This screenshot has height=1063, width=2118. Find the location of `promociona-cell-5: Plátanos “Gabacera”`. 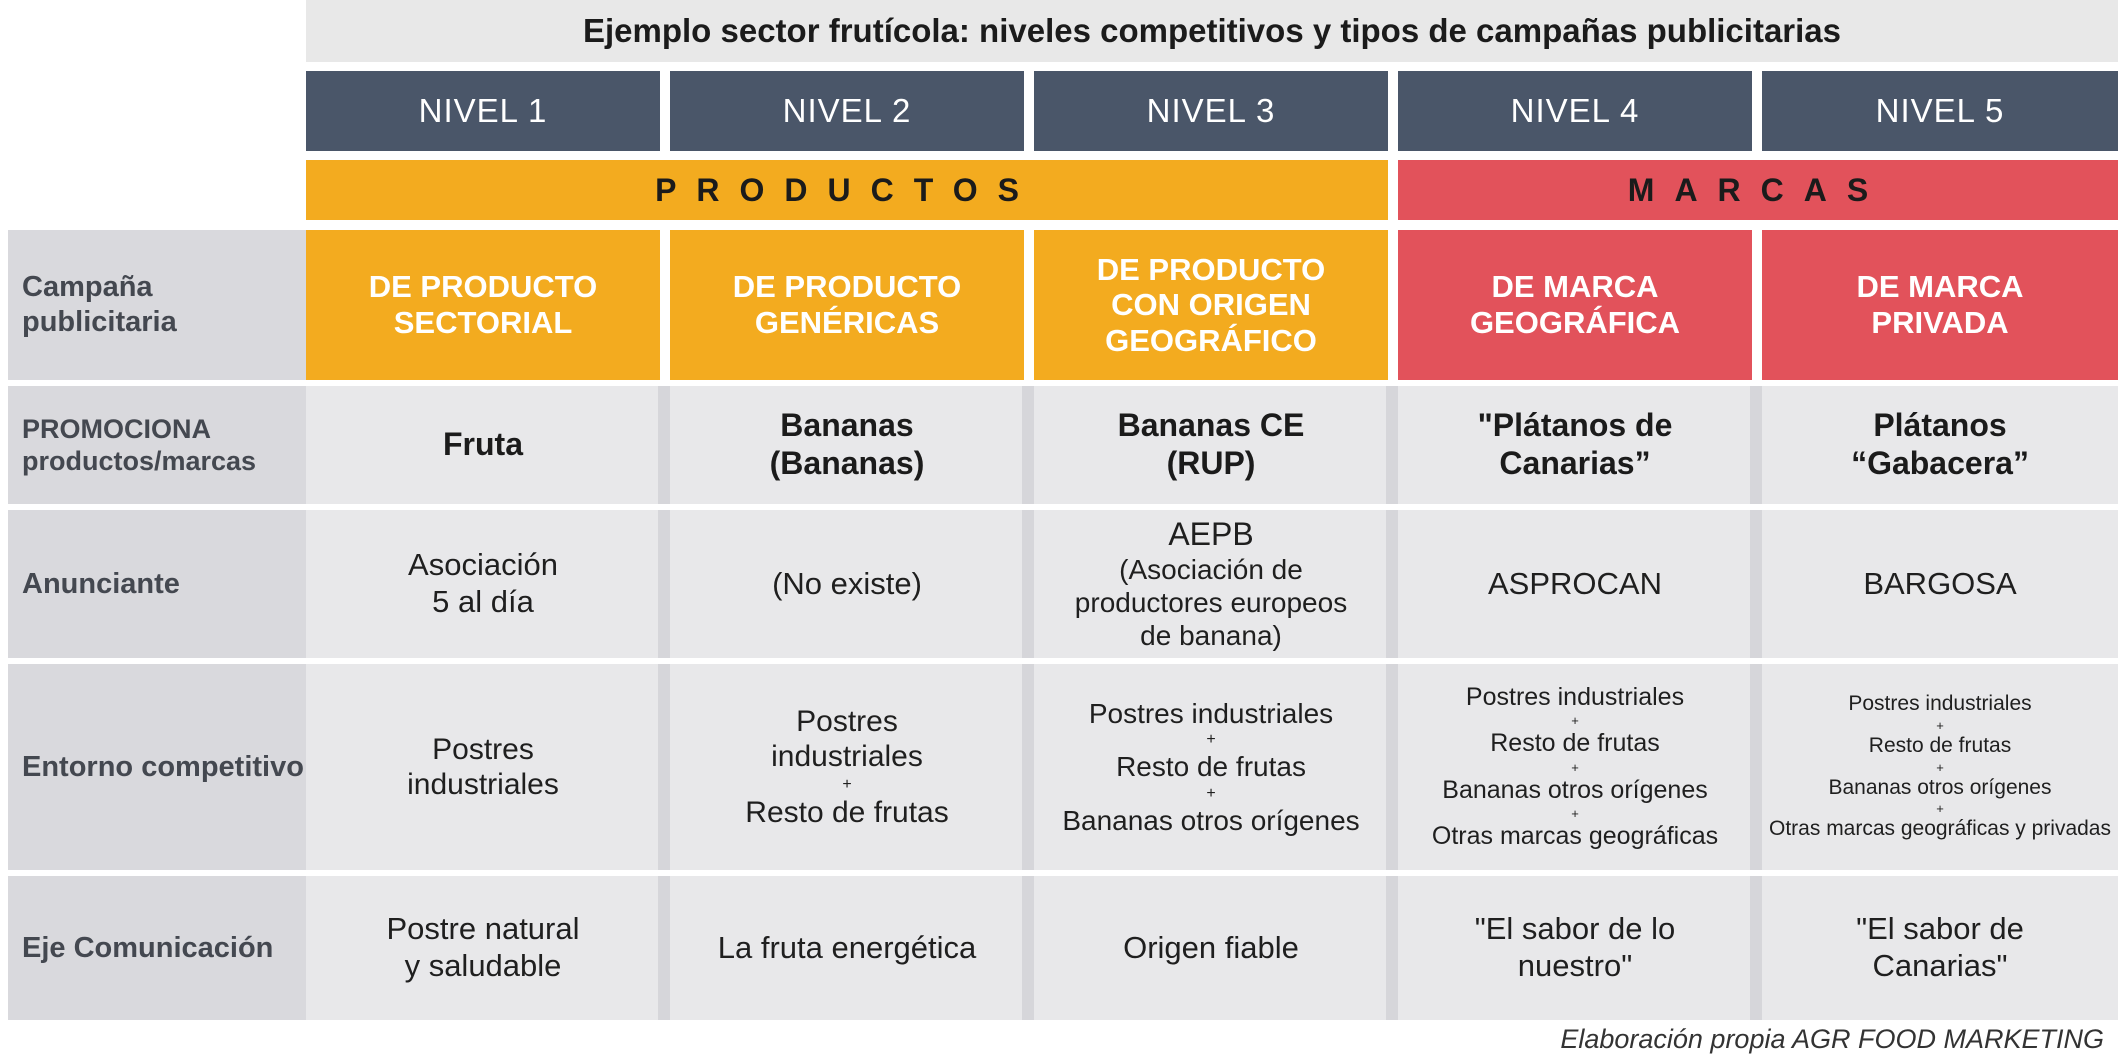

promociona-cell-5: Plátanos “Gabacera” is located at coordinates (1934, 445).